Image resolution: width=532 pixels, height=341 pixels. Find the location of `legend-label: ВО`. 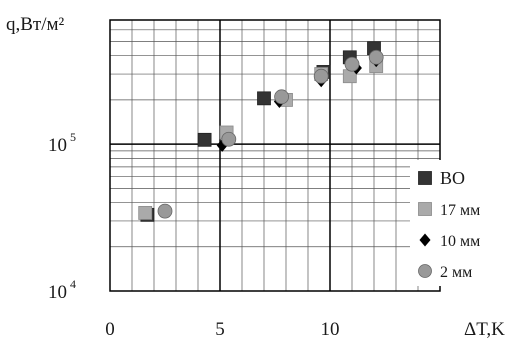

legend-label: ВО is located at coordinates (452, 178).